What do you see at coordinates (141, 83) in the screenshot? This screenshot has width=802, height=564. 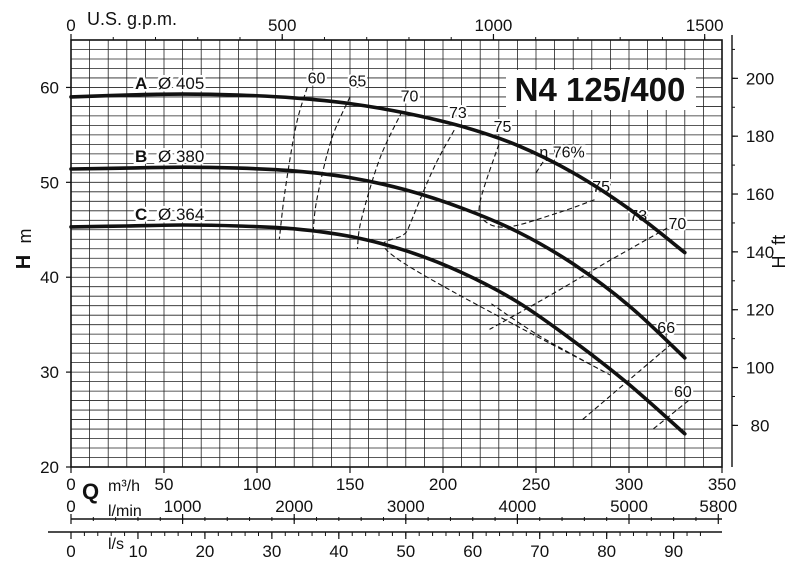 I see `curve-label-a: A` at bounding box center [141, 83].